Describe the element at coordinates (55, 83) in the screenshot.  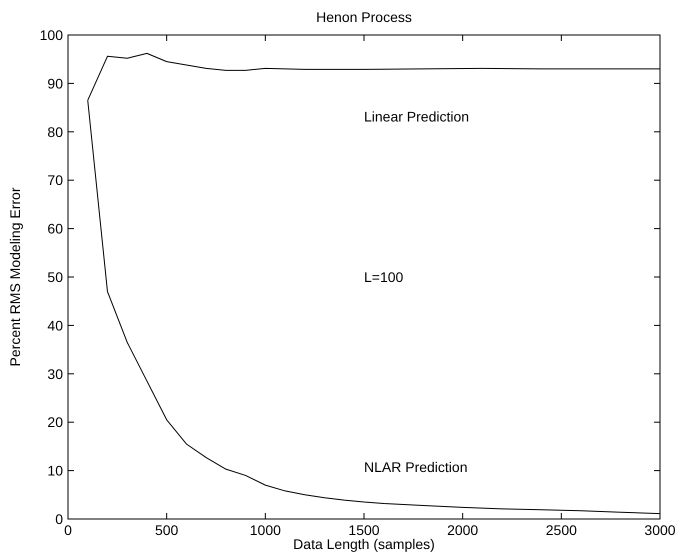
I see `y-tick-label: 90` at that location.